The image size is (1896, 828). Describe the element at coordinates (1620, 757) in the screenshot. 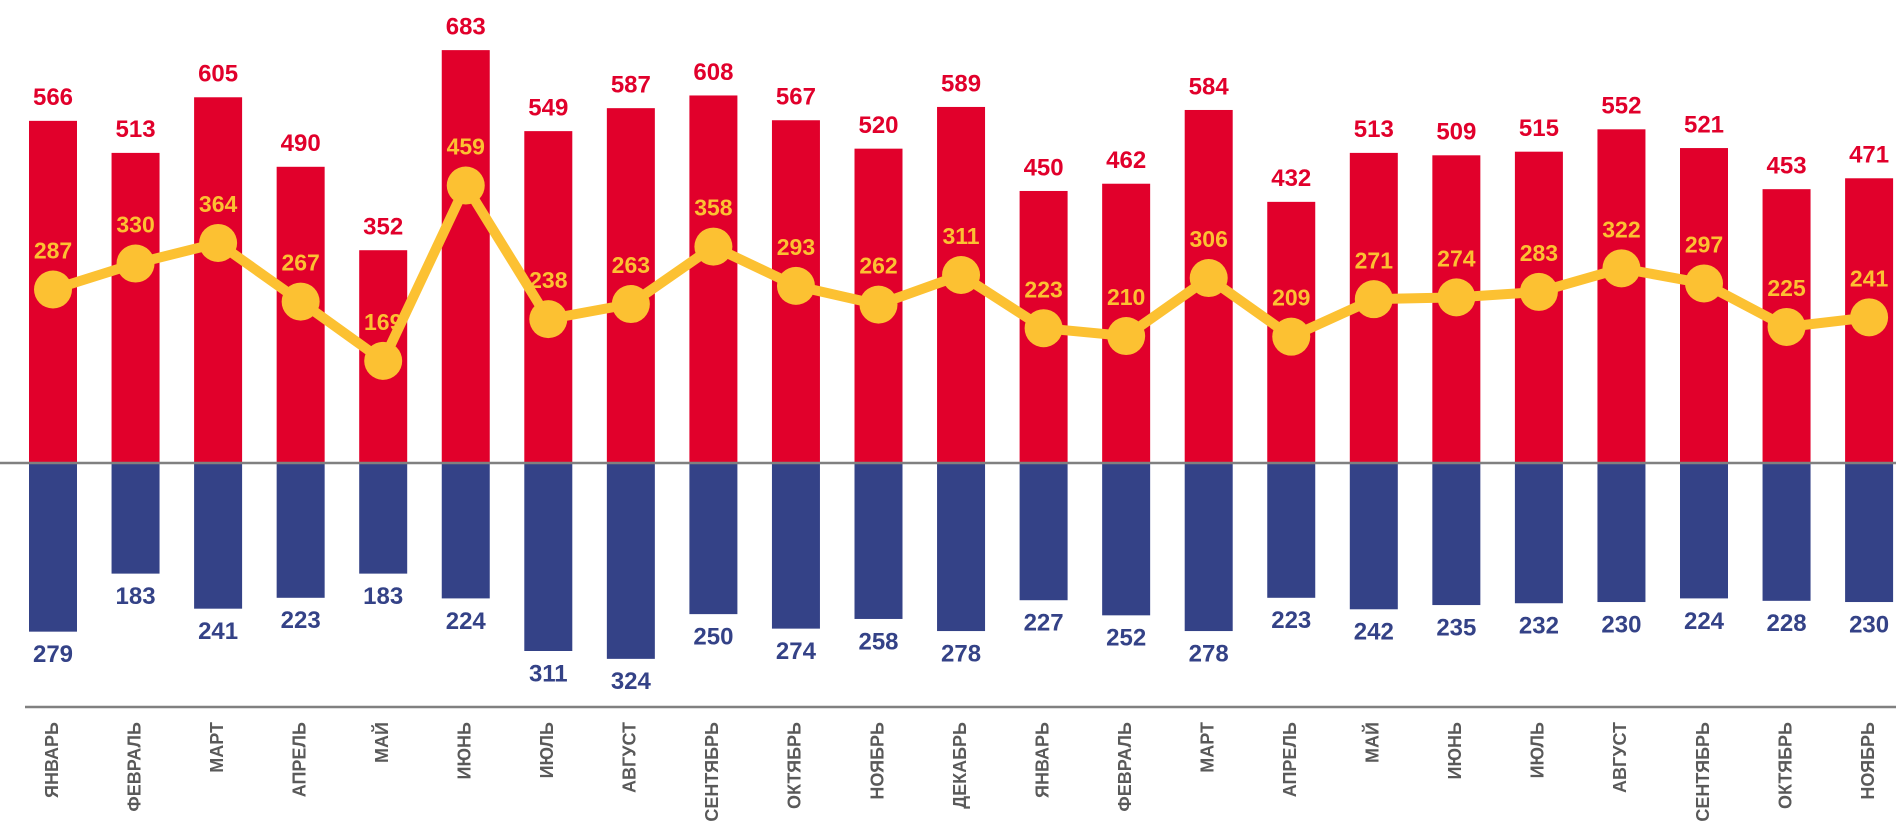

I see `x-tick-label: АВГУСТ` at that location.